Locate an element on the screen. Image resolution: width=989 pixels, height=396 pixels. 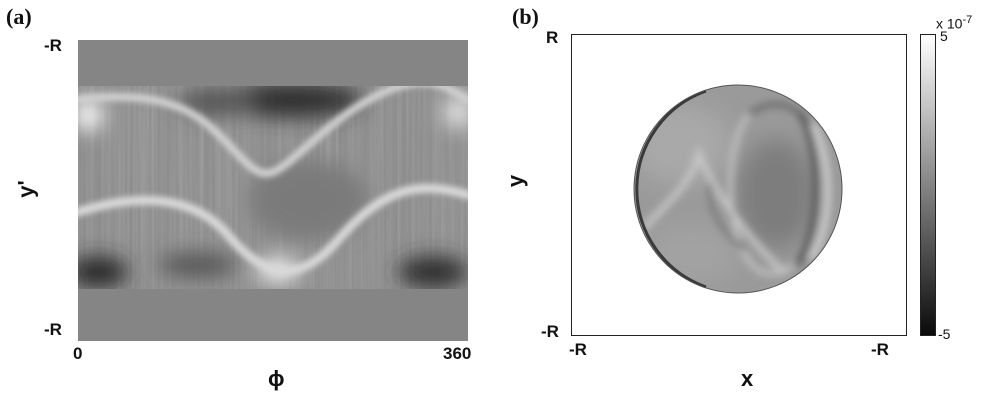
panel-b-y-tick-top: R is located at coordinates (552, 37).